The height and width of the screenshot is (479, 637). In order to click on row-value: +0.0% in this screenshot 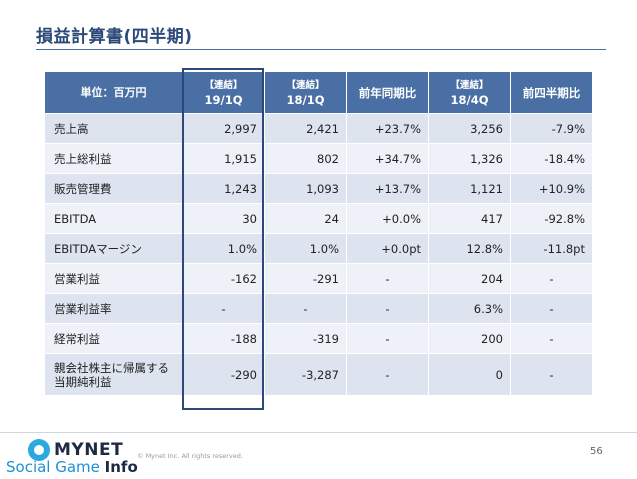, I will do `click(387, 218)`.